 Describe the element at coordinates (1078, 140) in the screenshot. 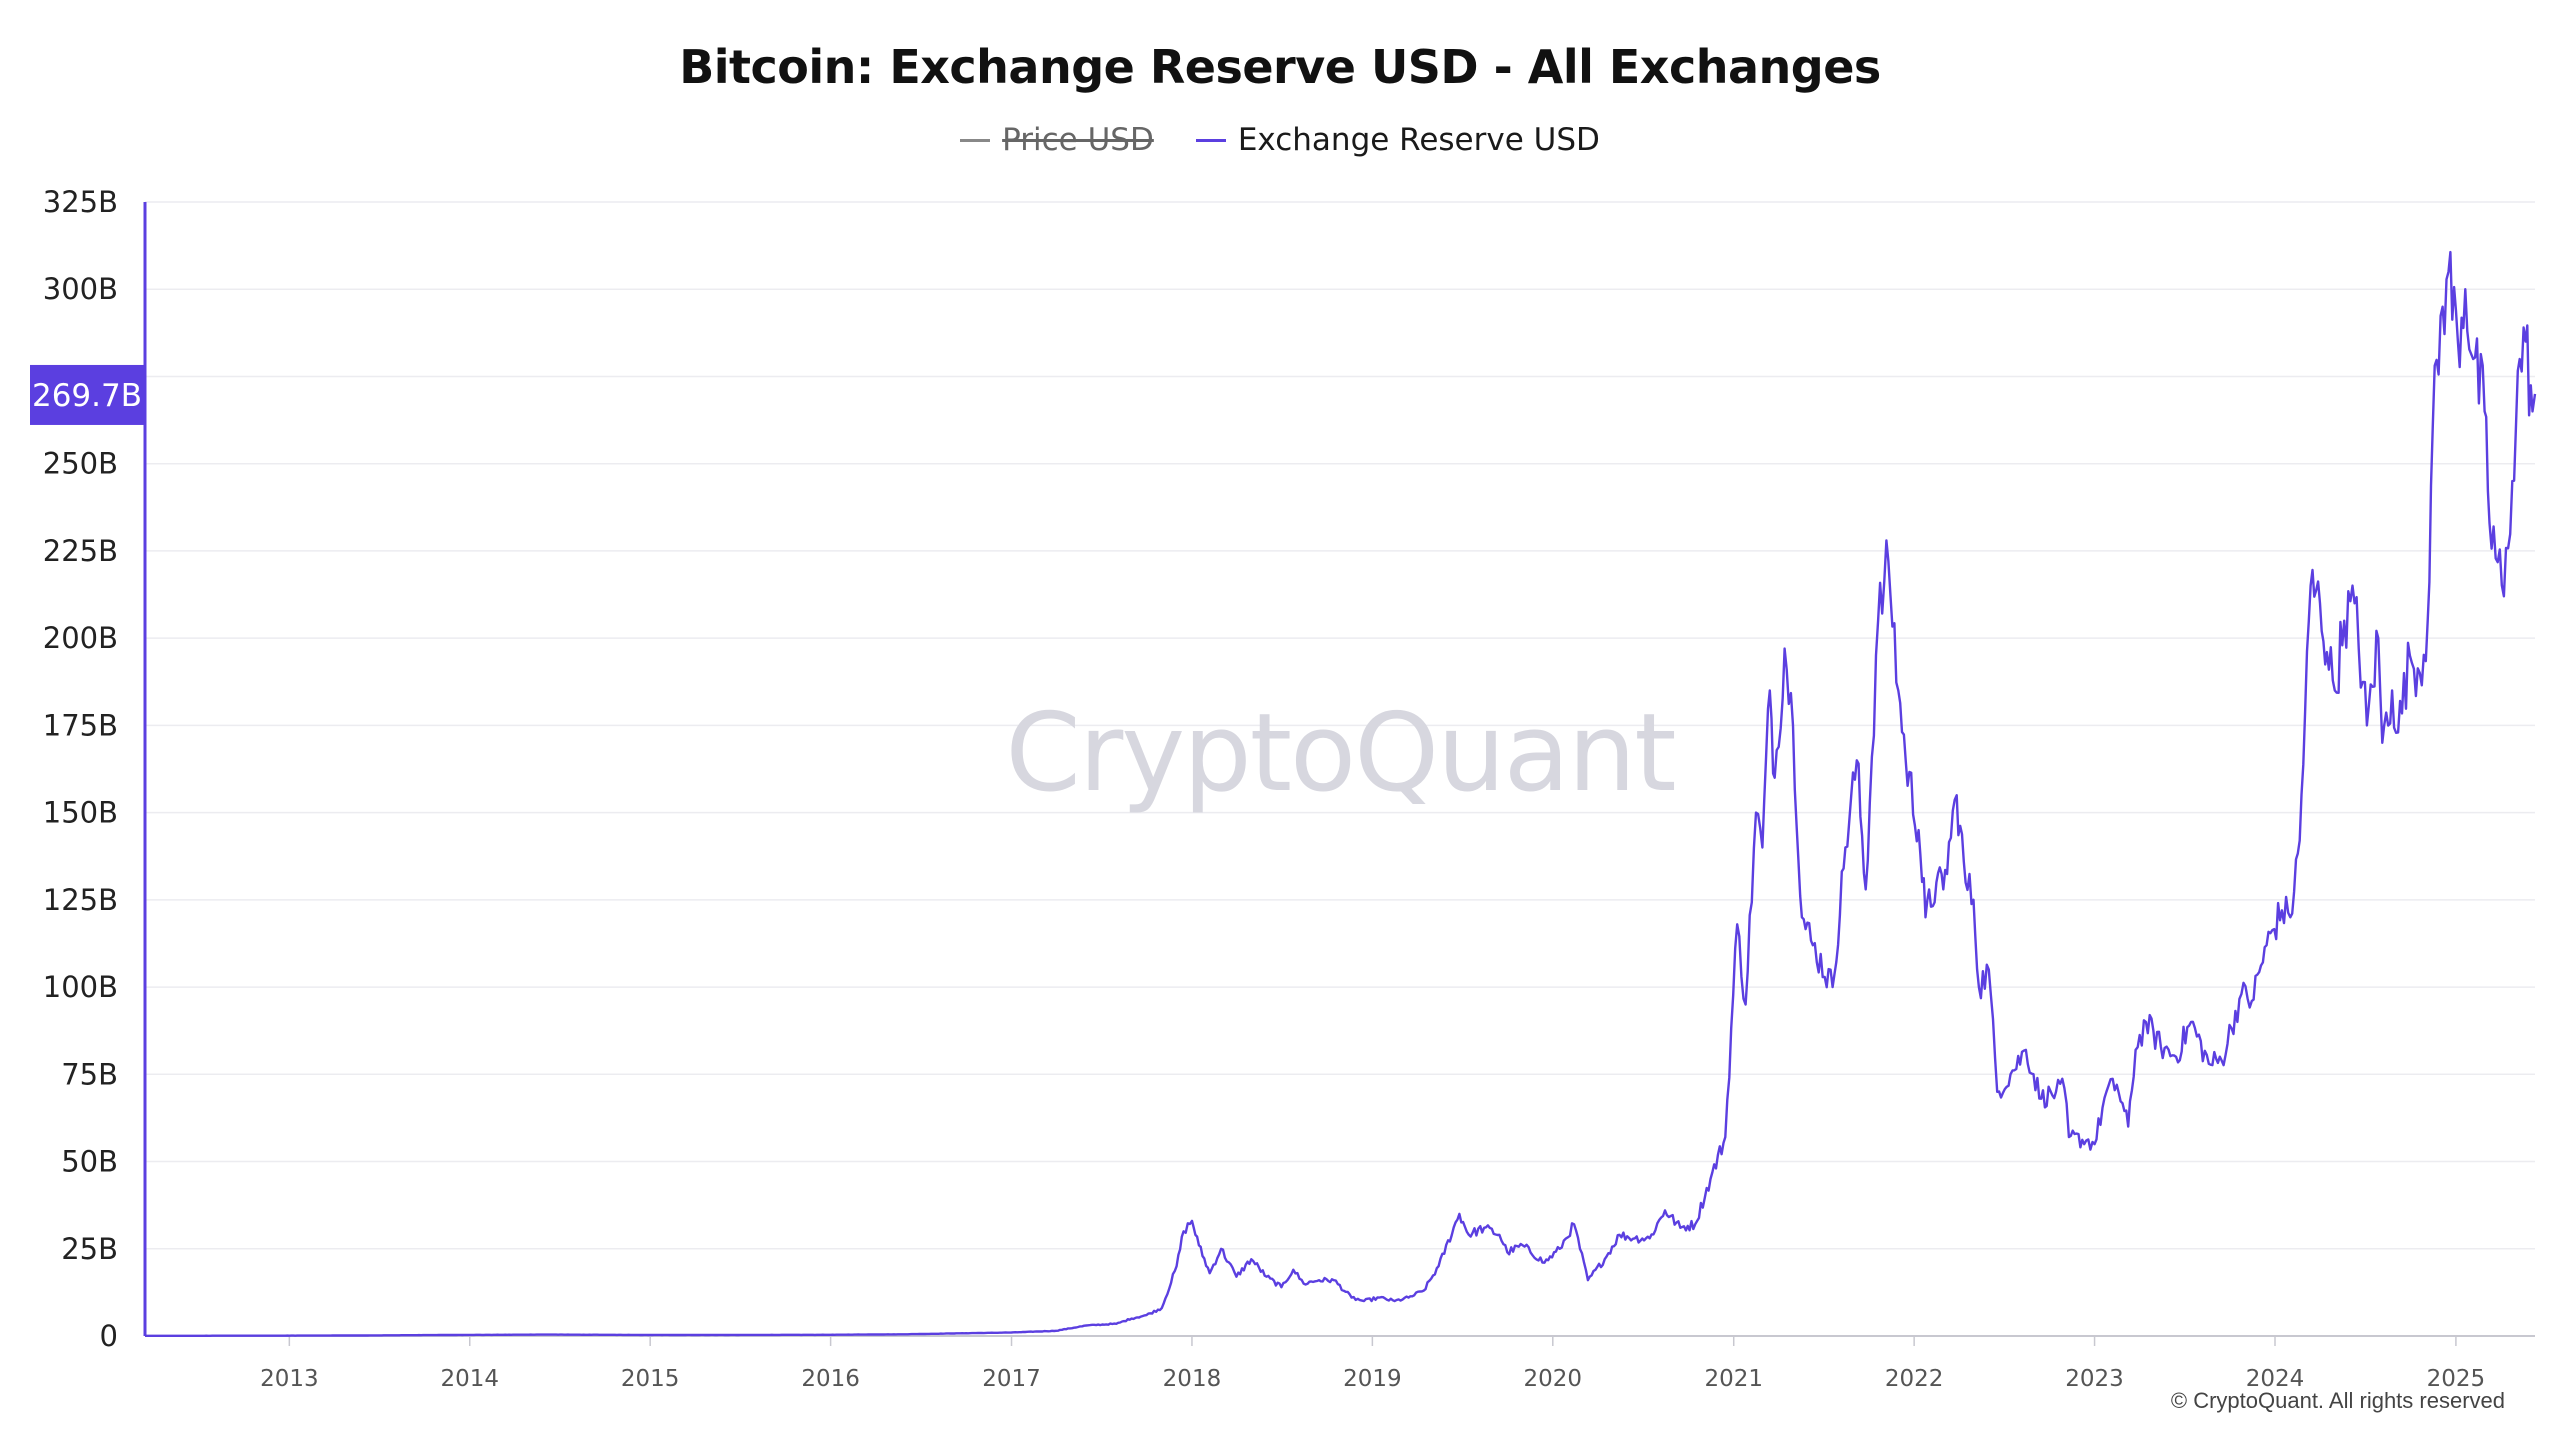

I see `legend-label-price-usd: Price USD` at that location.